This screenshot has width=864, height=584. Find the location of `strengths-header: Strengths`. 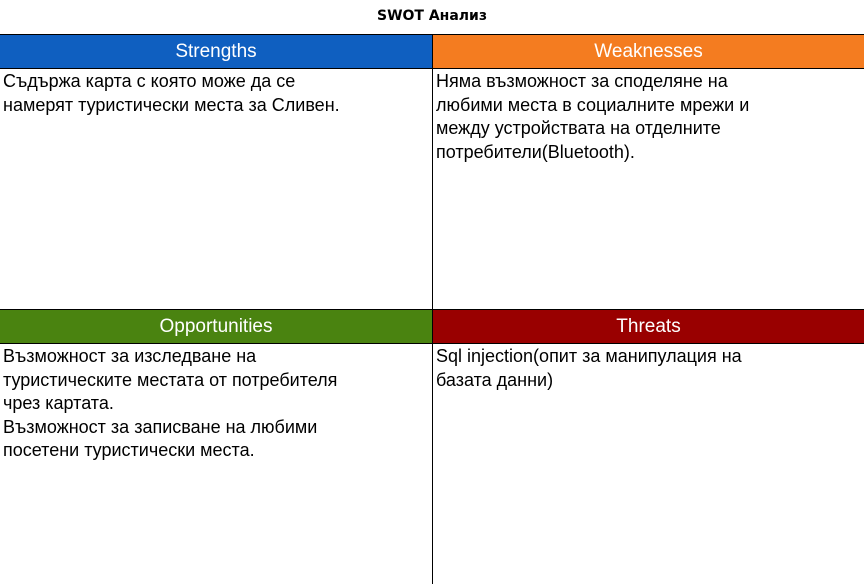

strengths-header: Strengths is located at coordinates (216, 52).